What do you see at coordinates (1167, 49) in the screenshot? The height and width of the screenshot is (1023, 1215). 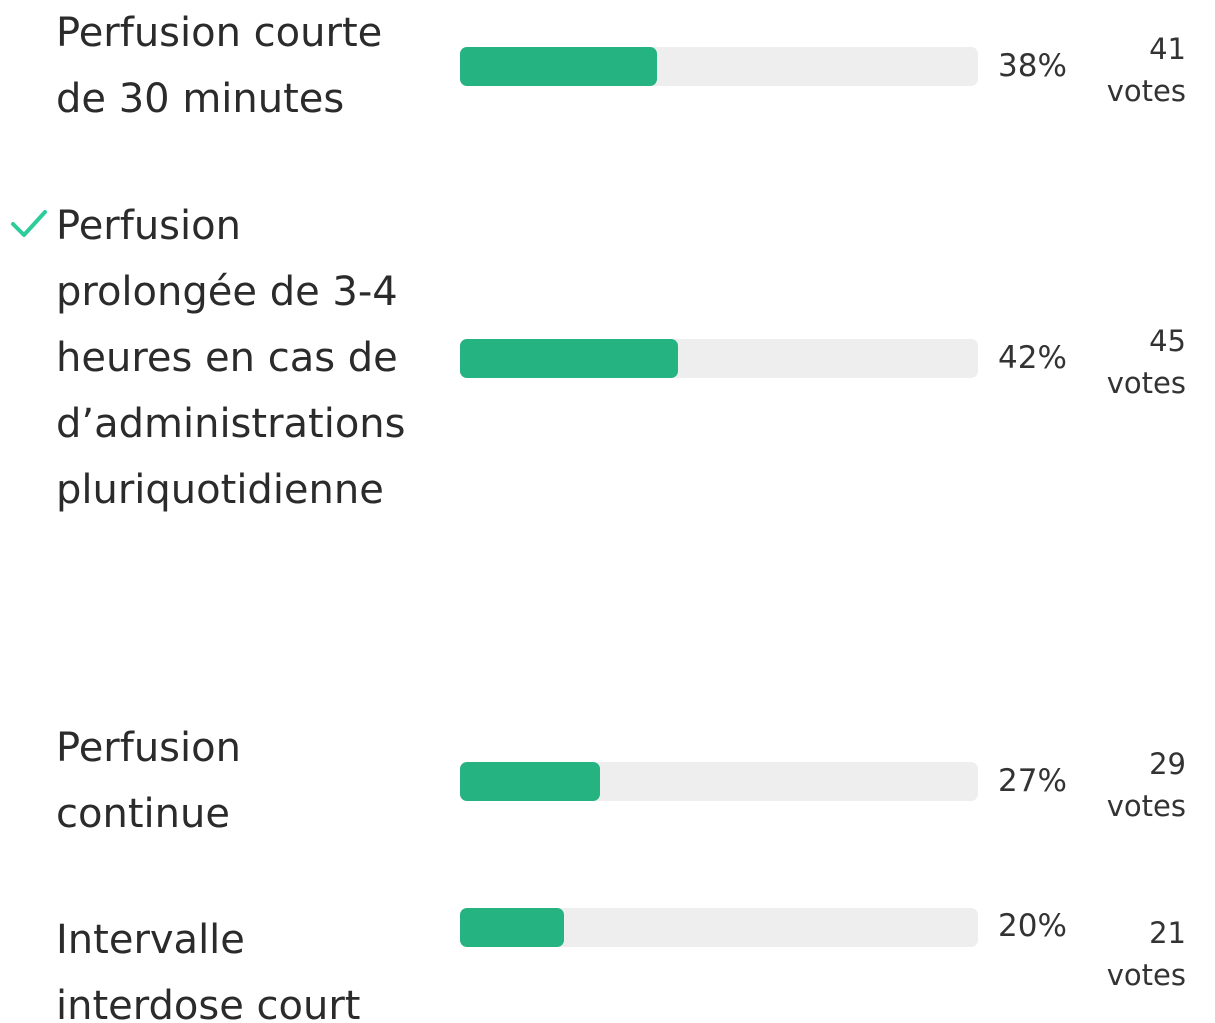 I see `vote-number: 41` at bounding box center [1167, 49].